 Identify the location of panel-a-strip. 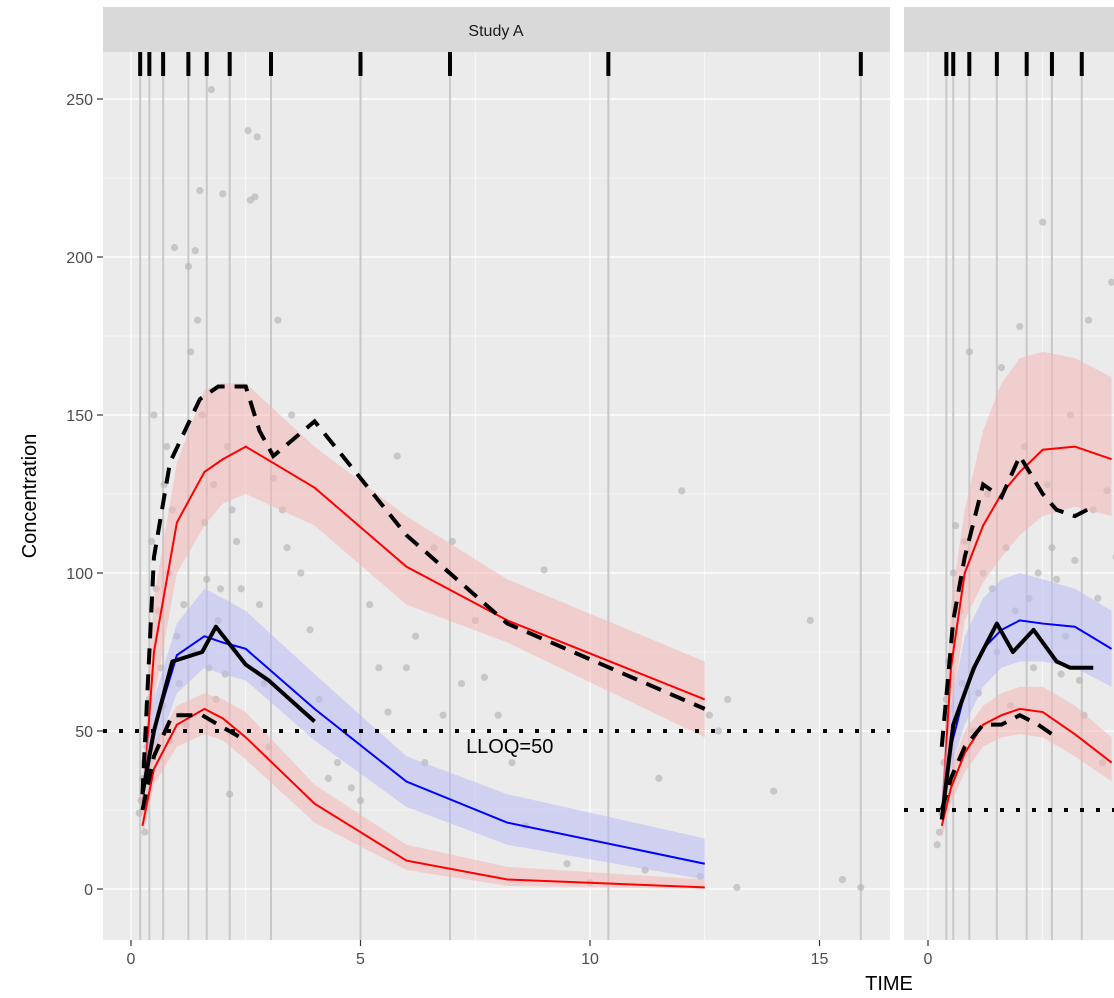
(496, 29).